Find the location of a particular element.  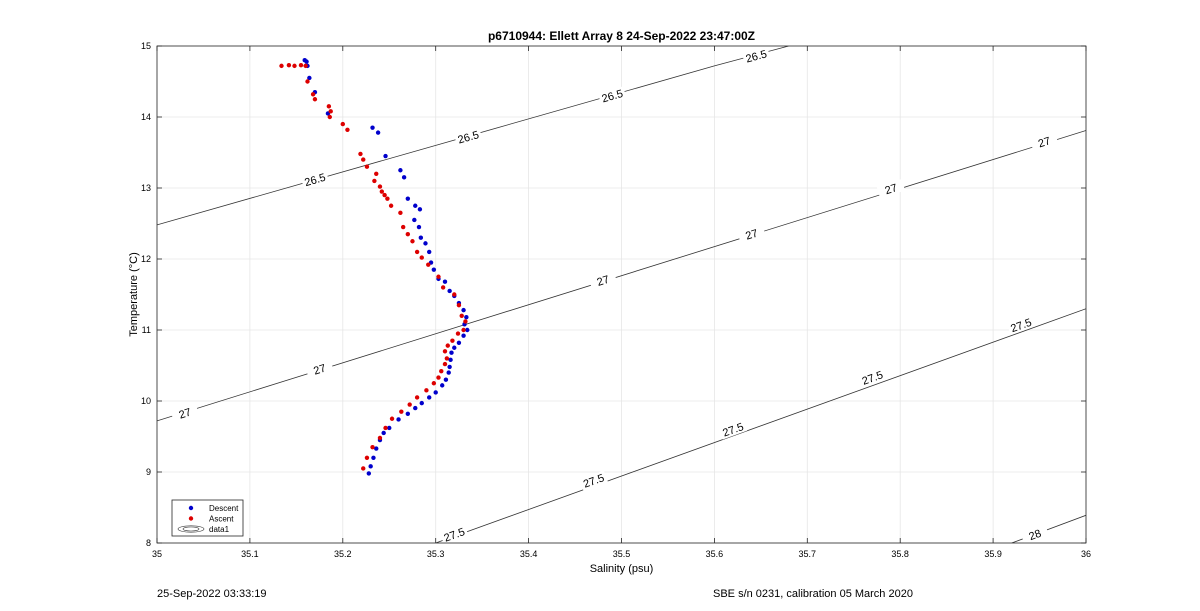

legend-label: Ascent is located at coordinates (221, 519).